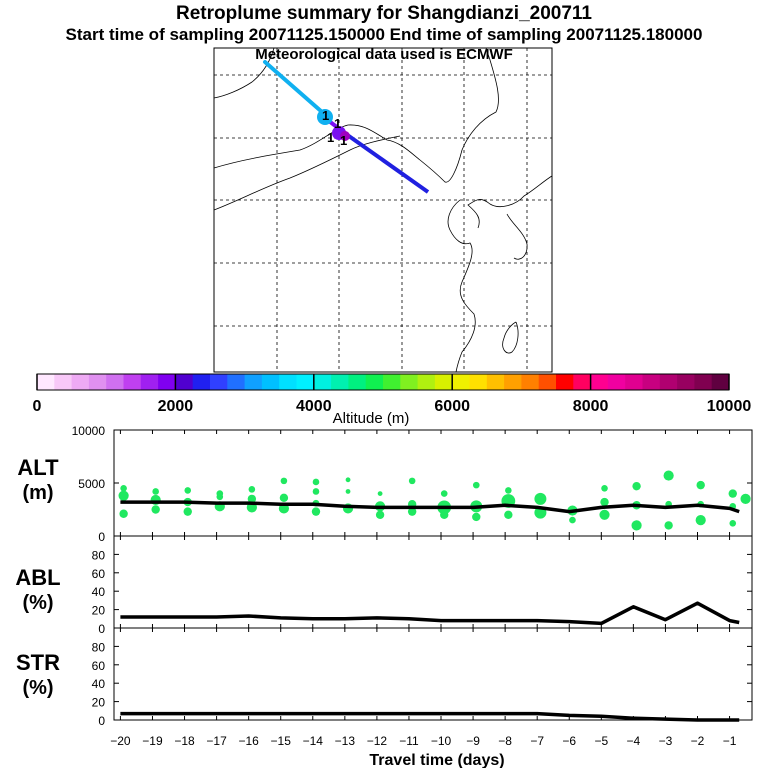 The image size is (768, 768). I want to click on x-tick-label: −20, so click(120, 741).